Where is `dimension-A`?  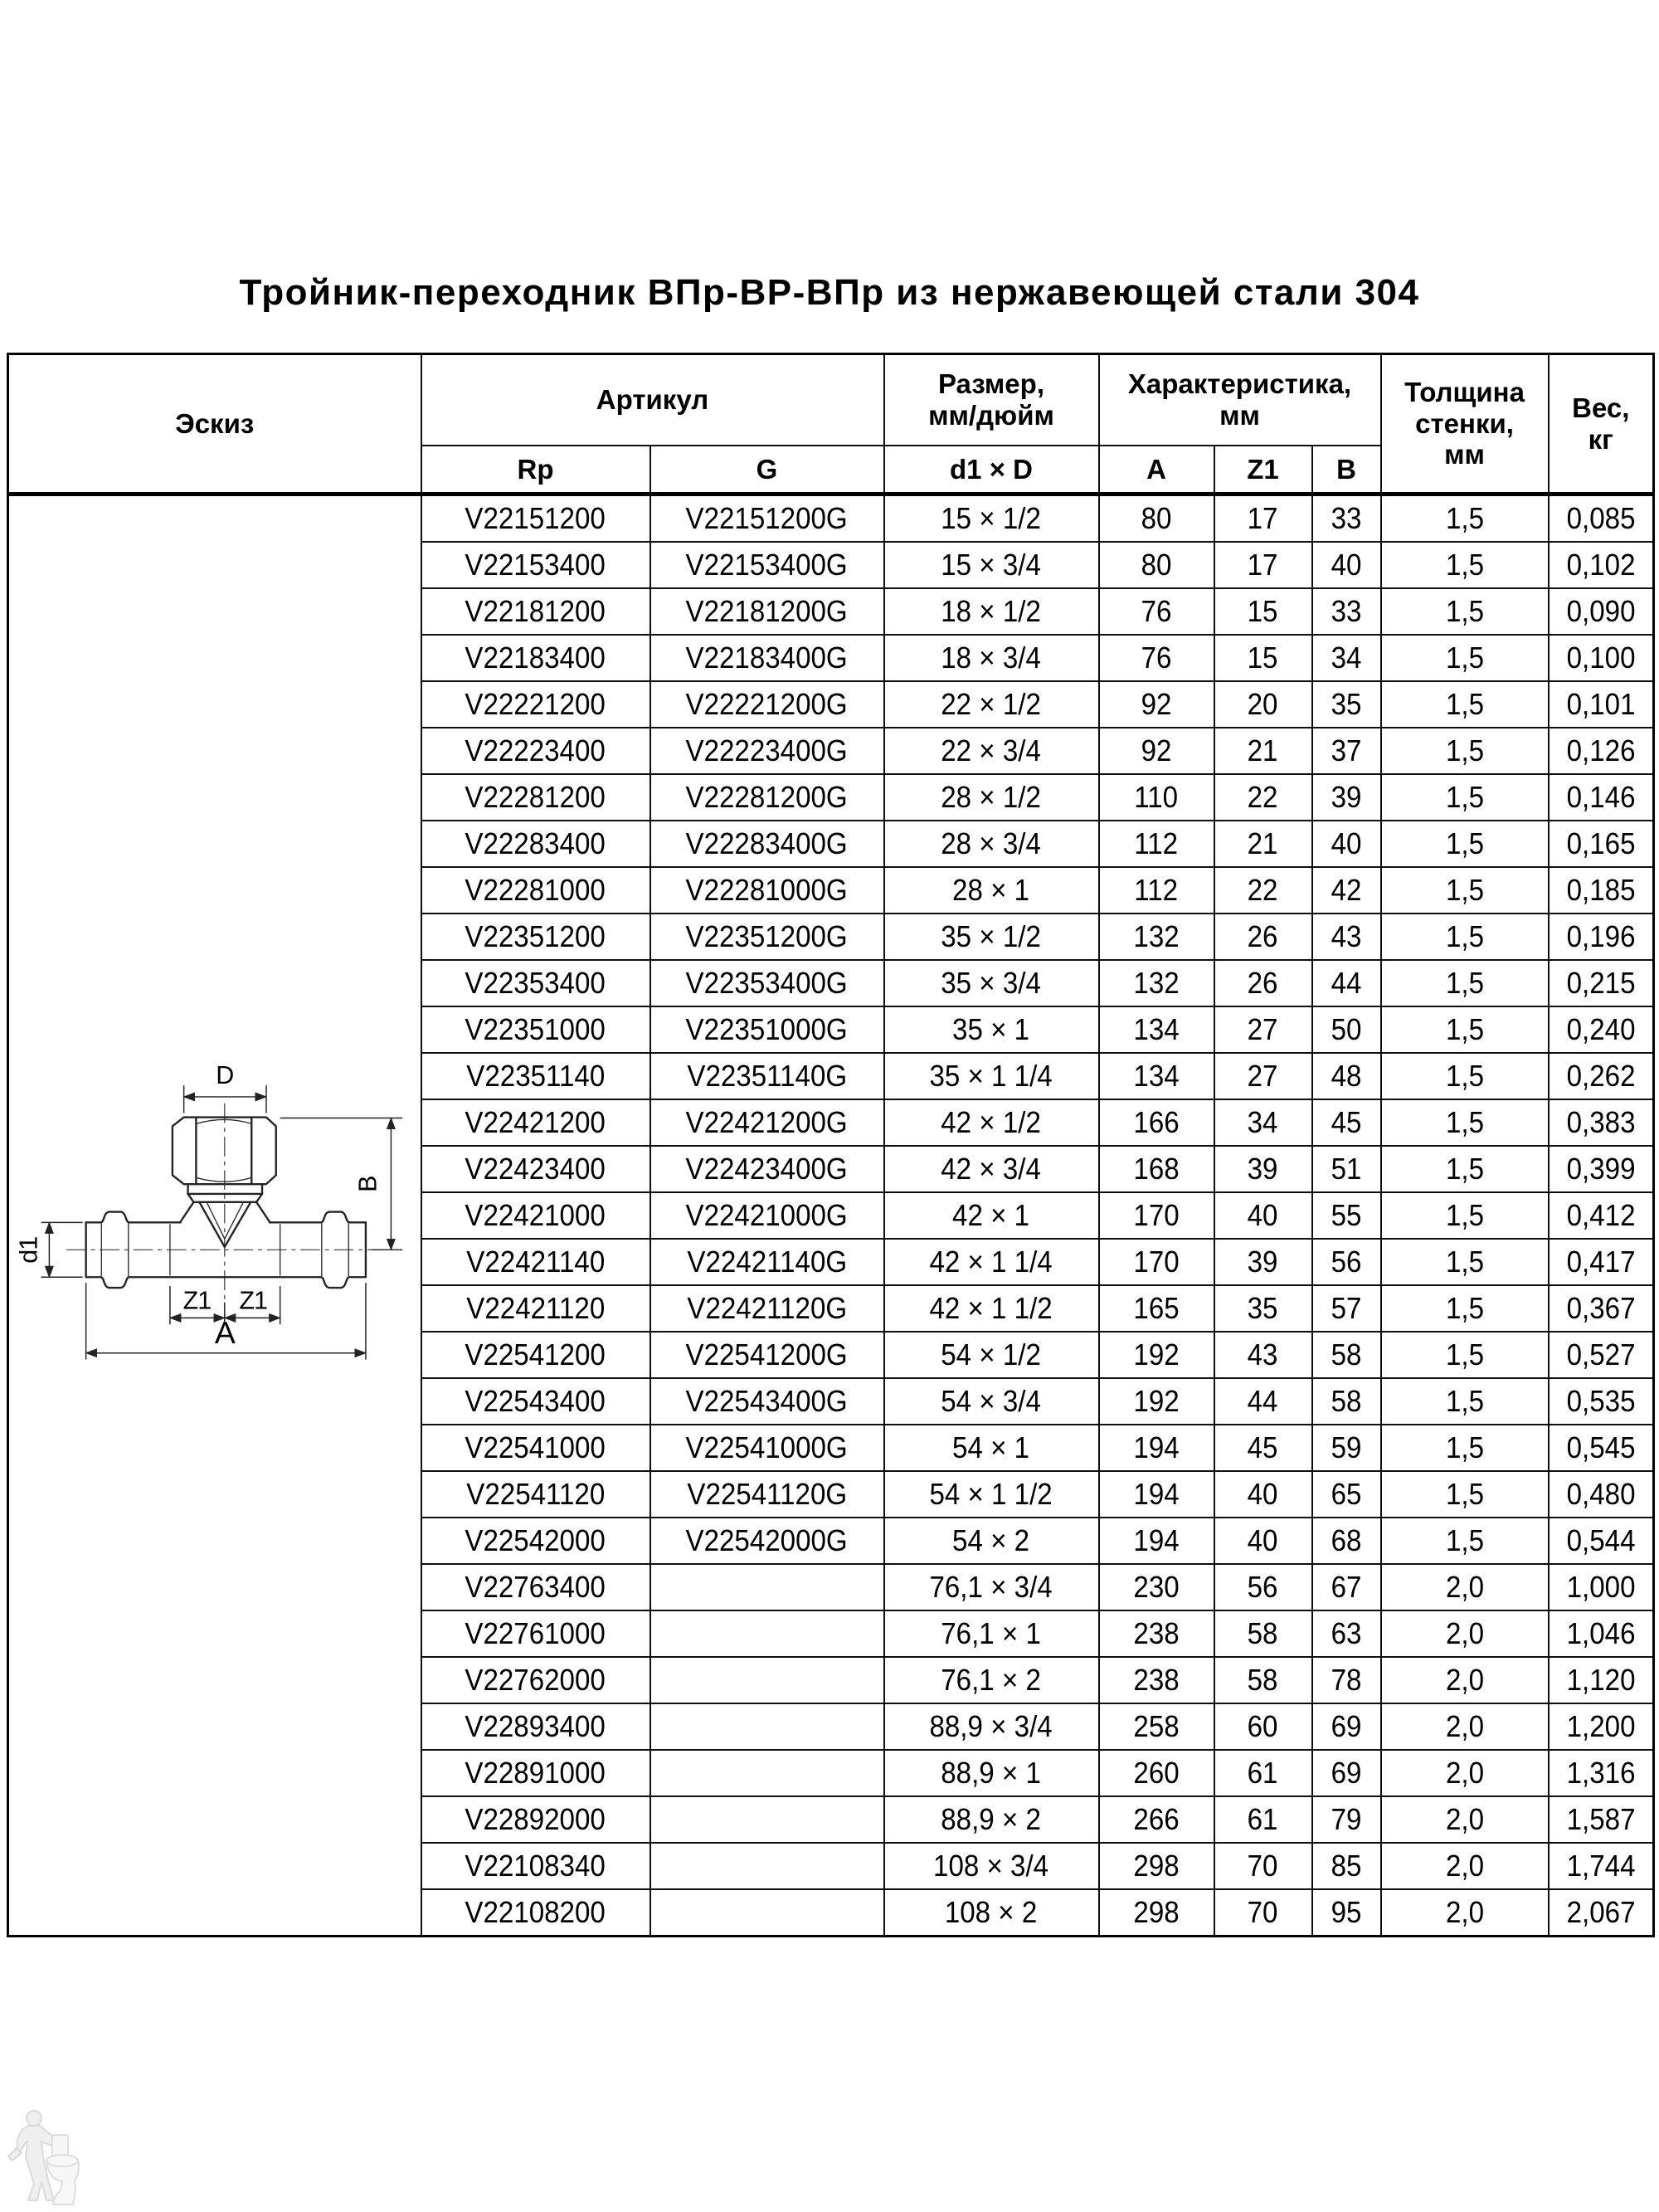
dimension-A is located at coordinates (226, 1321).